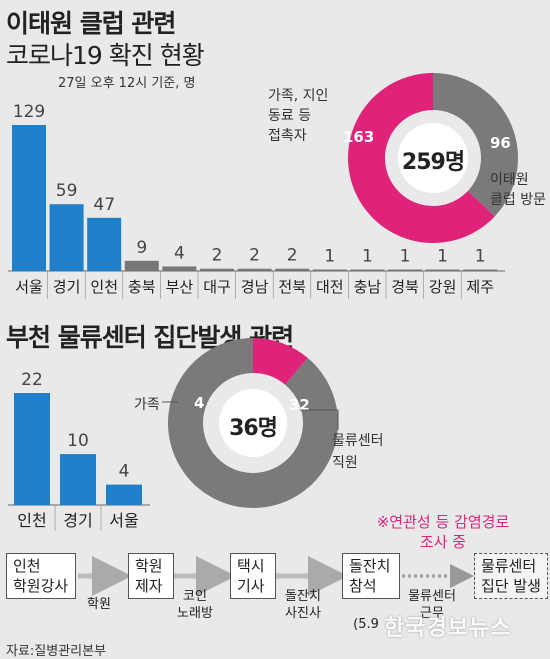 Image resolution: width=550 pixels, height=659 pixels. What do you see at coordinates (518, 190) in the screenshot?
I see `legend-club: 이태원 클럽 방문` at bounding box center [518, 190].